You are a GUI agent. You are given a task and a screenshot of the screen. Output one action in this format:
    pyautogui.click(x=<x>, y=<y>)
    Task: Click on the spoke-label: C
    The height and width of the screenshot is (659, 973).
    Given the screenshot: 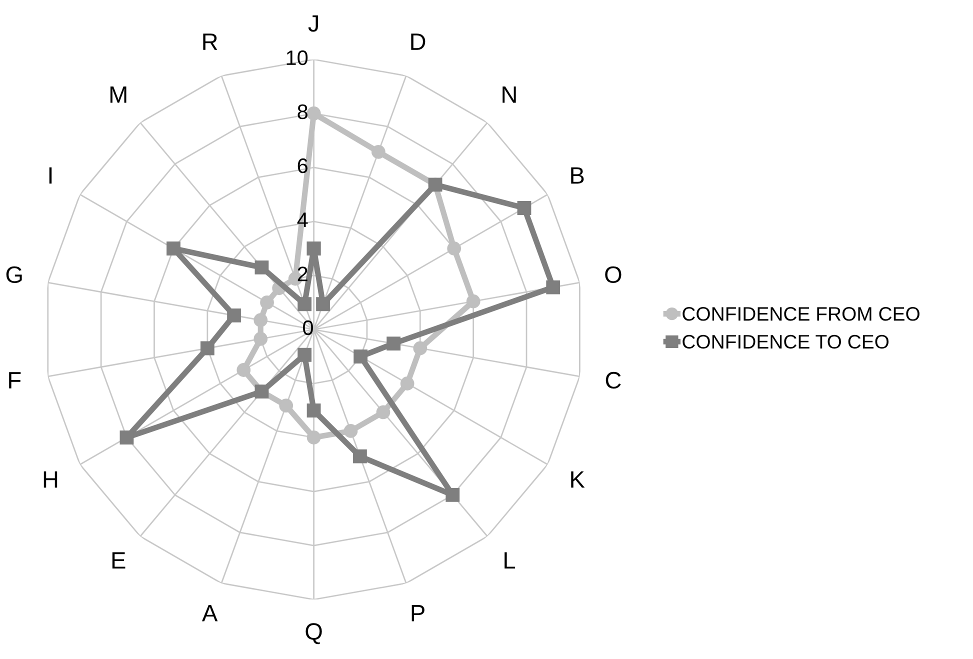 What is the action you would take?
    pyautogui.click(x=613, y=380)
    